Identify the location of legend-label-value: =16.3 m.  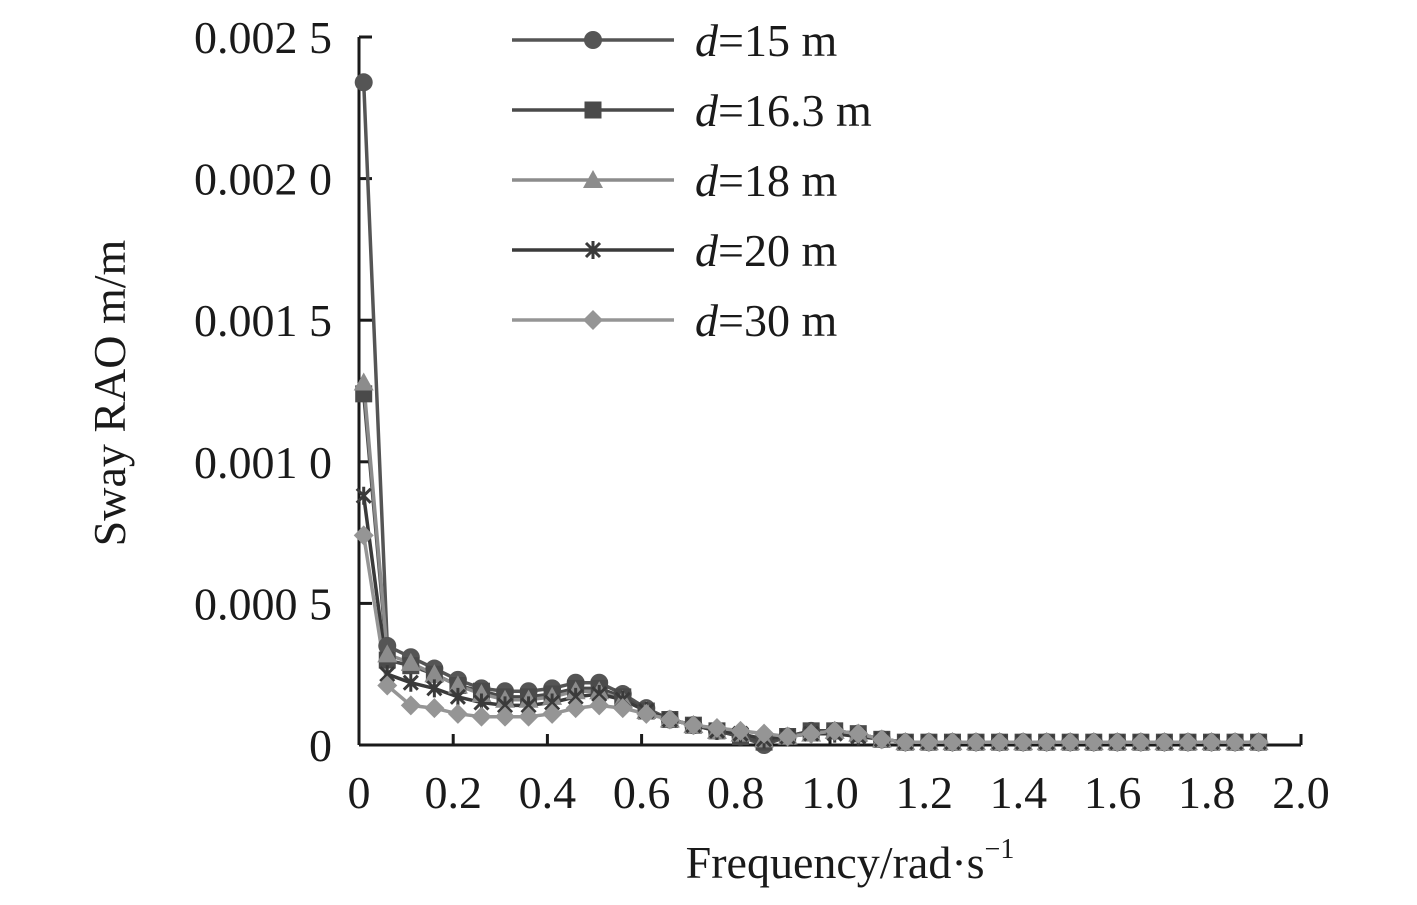
(795, 110).